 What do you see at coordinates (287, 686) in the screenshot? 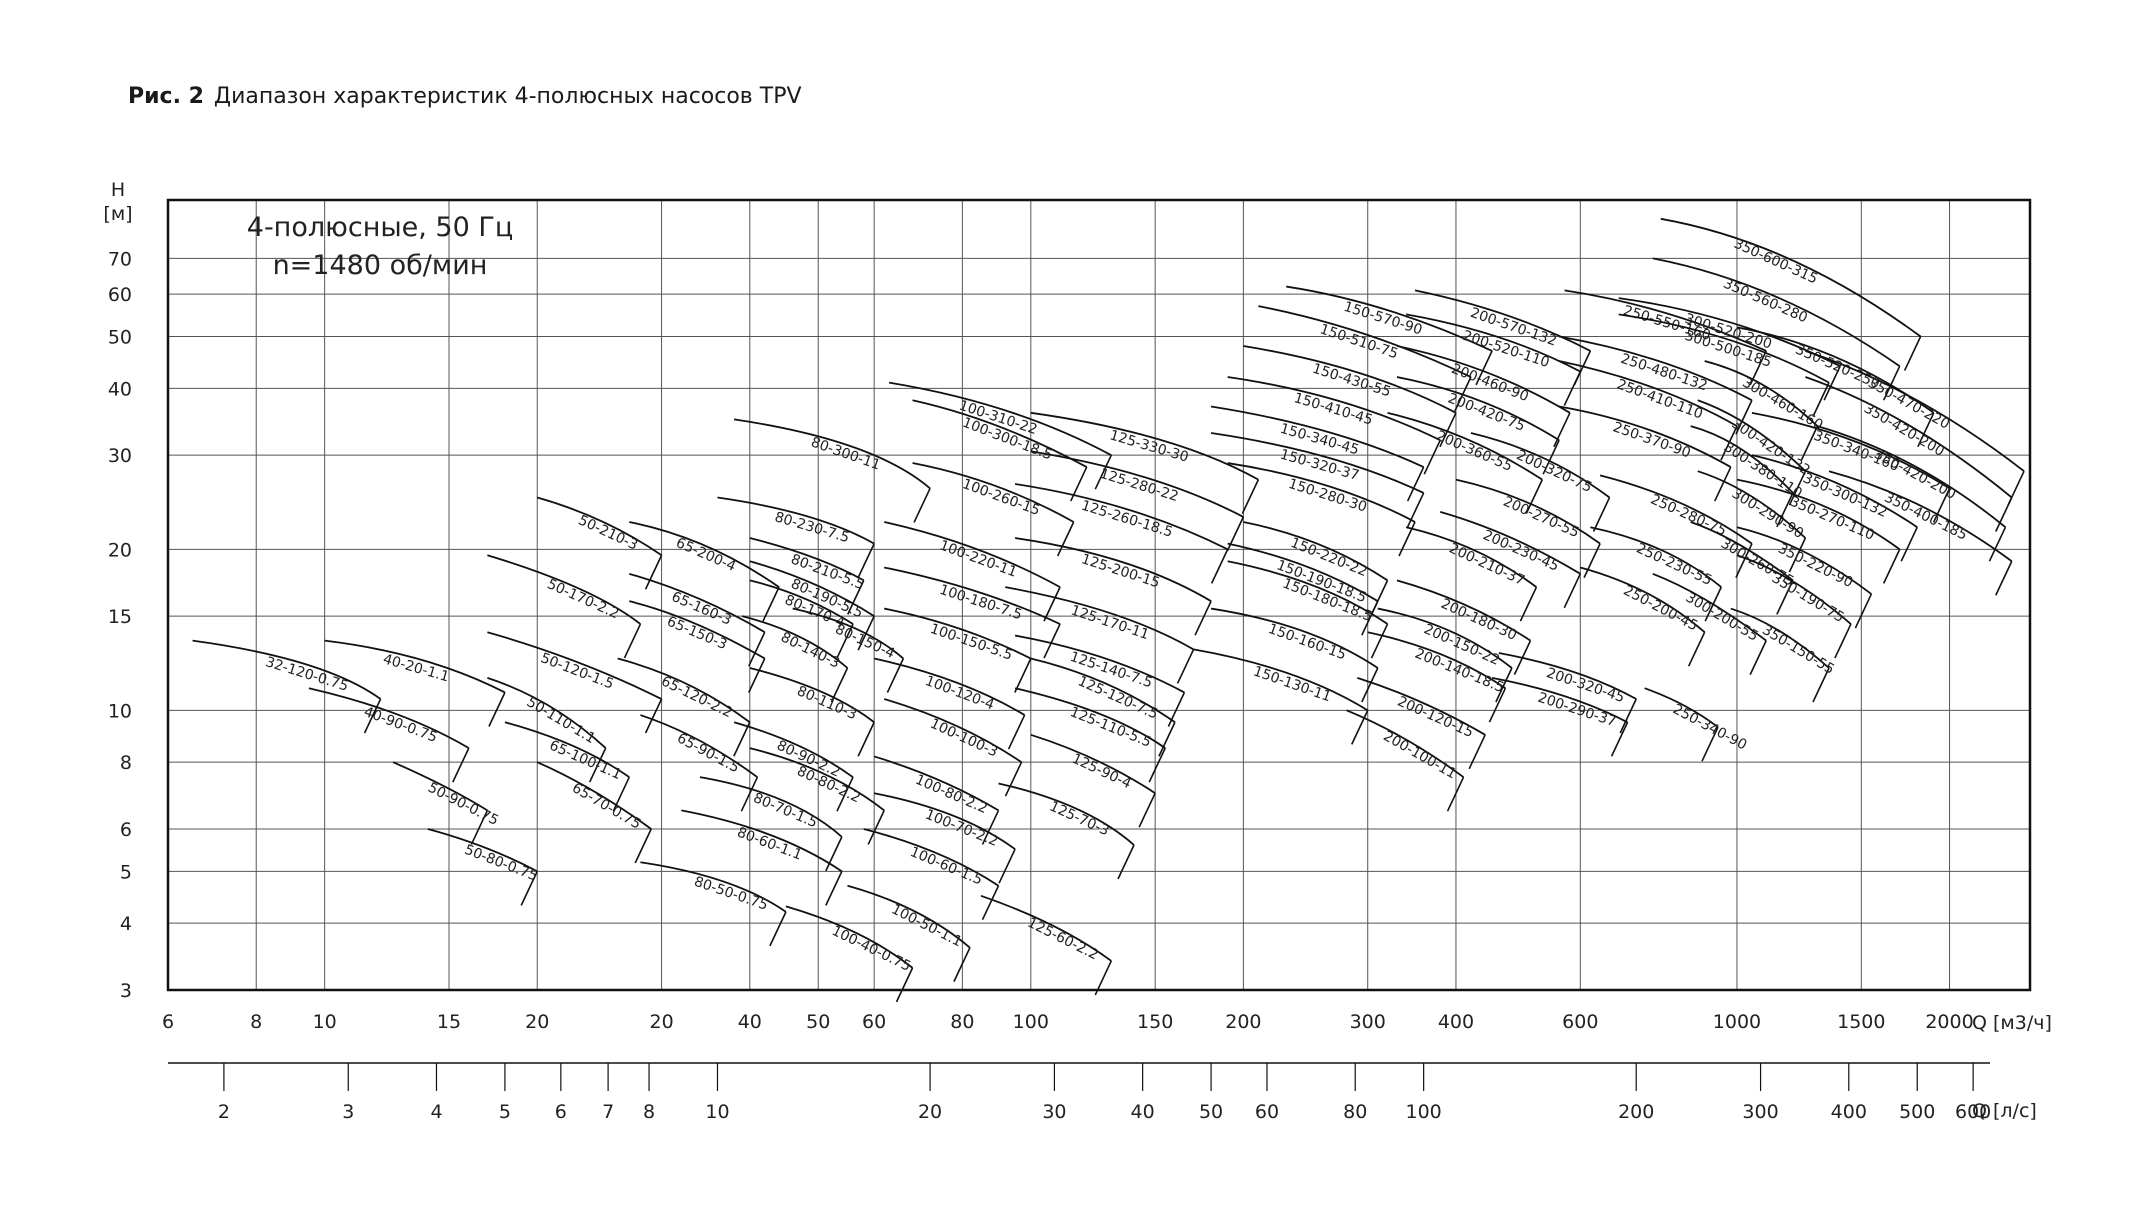
I see `curve-32-120-0.75: 32-120-0.75` at bounding box center [287, 686].